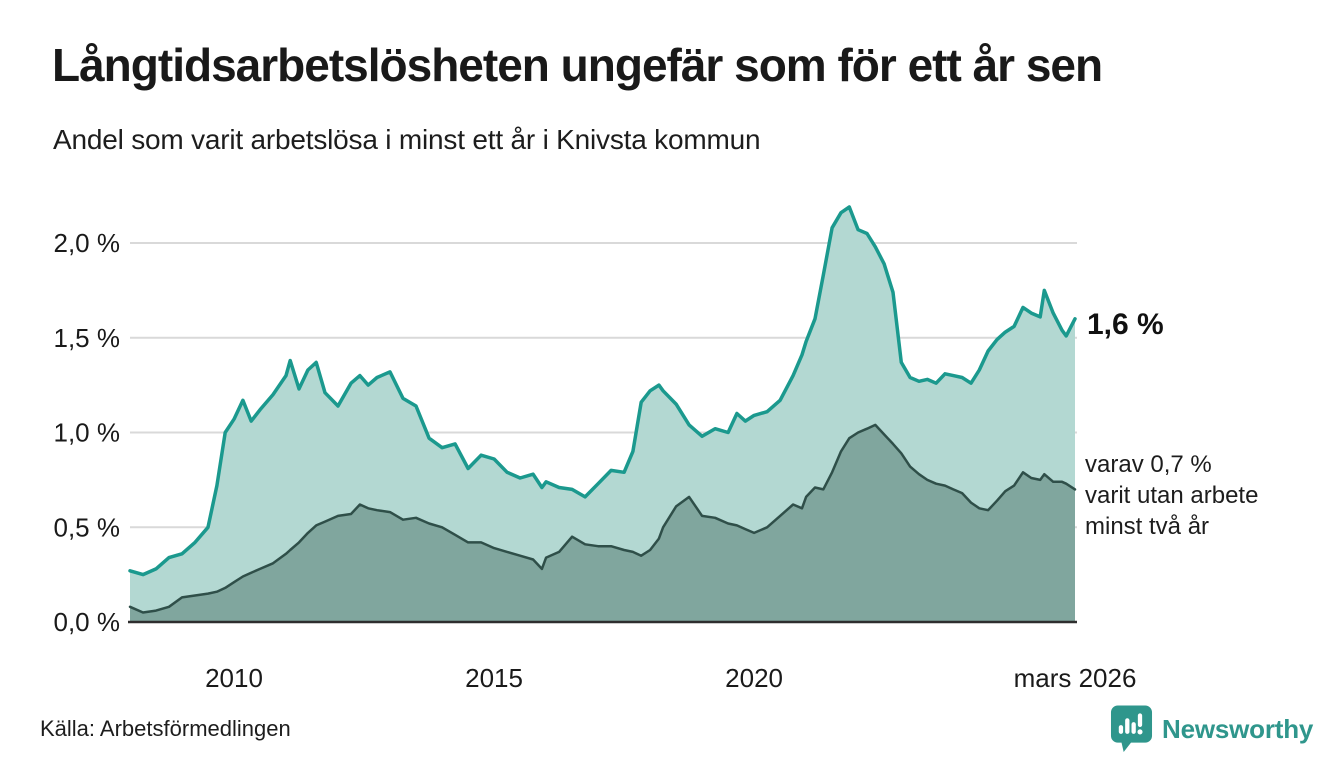 The height and width of the screenshot is (780, 1340). I want to click on annotation-line: varit utan arbete, so click(1172, 495).